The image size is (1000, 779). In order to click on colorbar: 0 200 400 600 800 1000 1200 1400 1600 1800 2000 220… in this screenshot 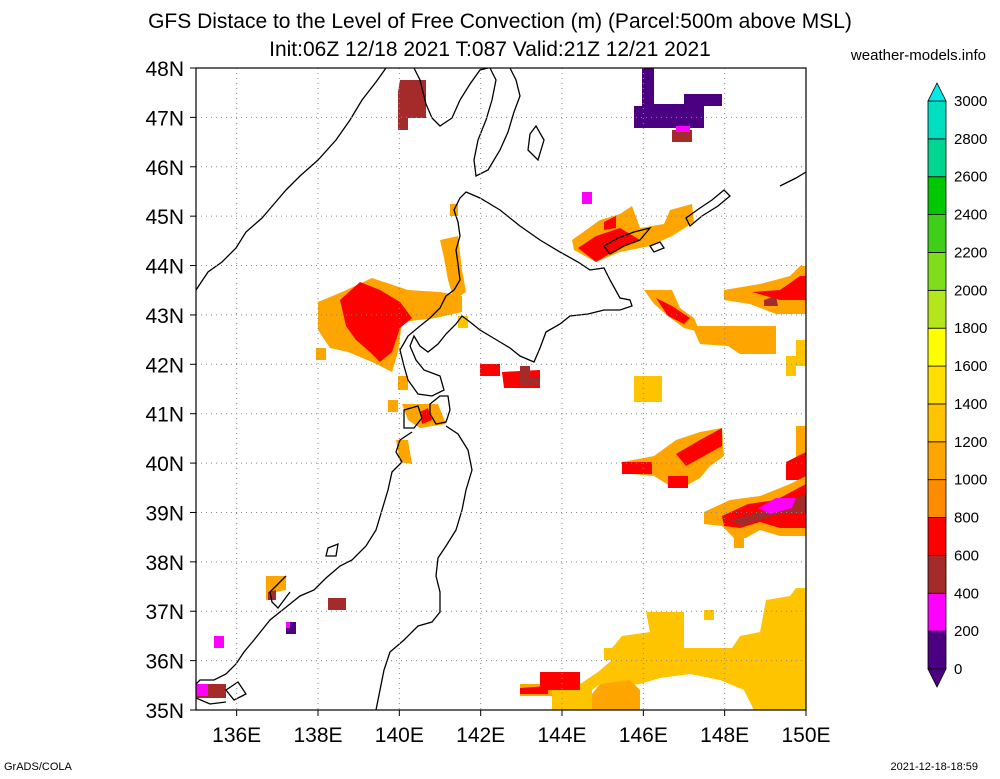, I will do `click(957, 385)`.